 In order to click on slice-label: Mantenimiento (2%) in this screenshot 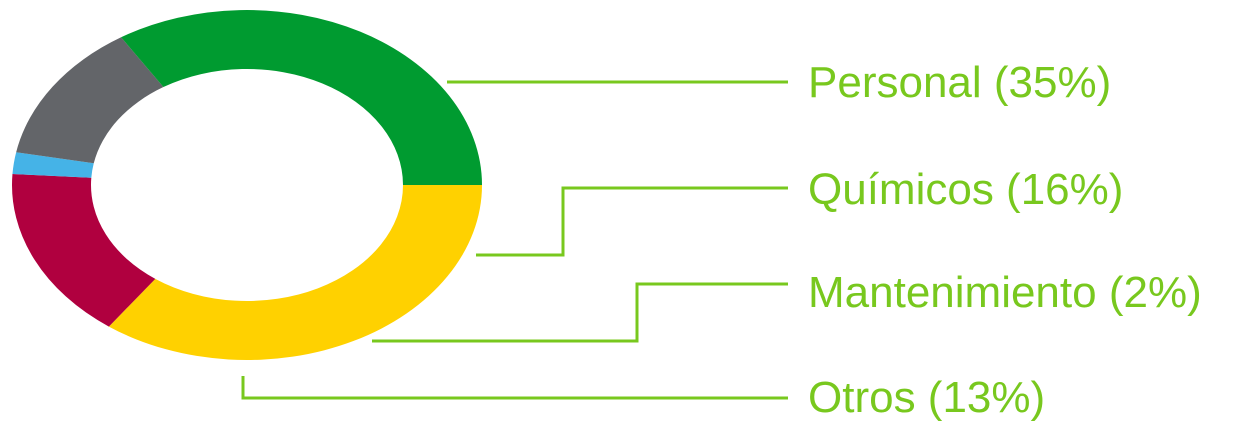, I will do `click(1005, 292)`.